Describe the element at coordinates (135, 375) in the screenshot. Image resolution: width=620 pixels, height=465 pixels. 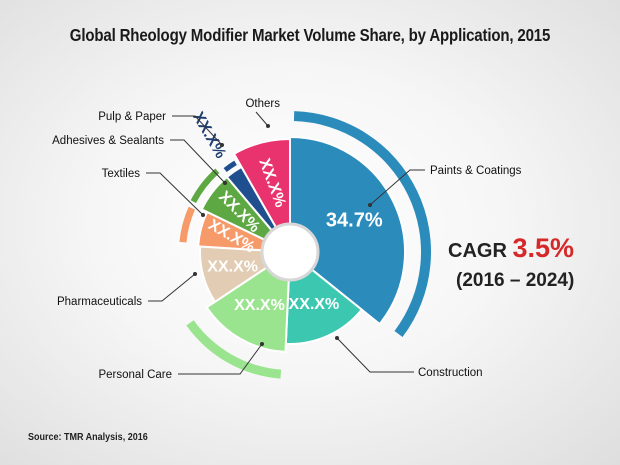
I see `category-label-personal-care: Personal Care` at that location.